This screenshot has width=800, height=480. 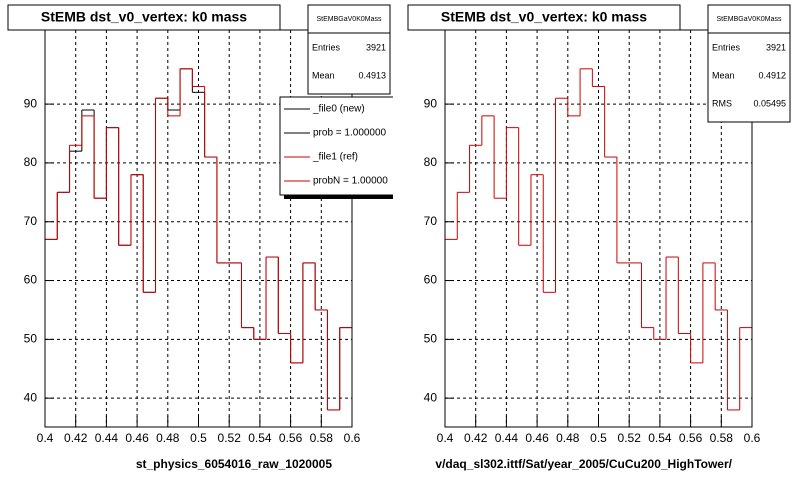 What do you see at coordinates (372, 75) in the screenshot?
I see `stats-value: 0.4913` at bounding box center [372, 75].